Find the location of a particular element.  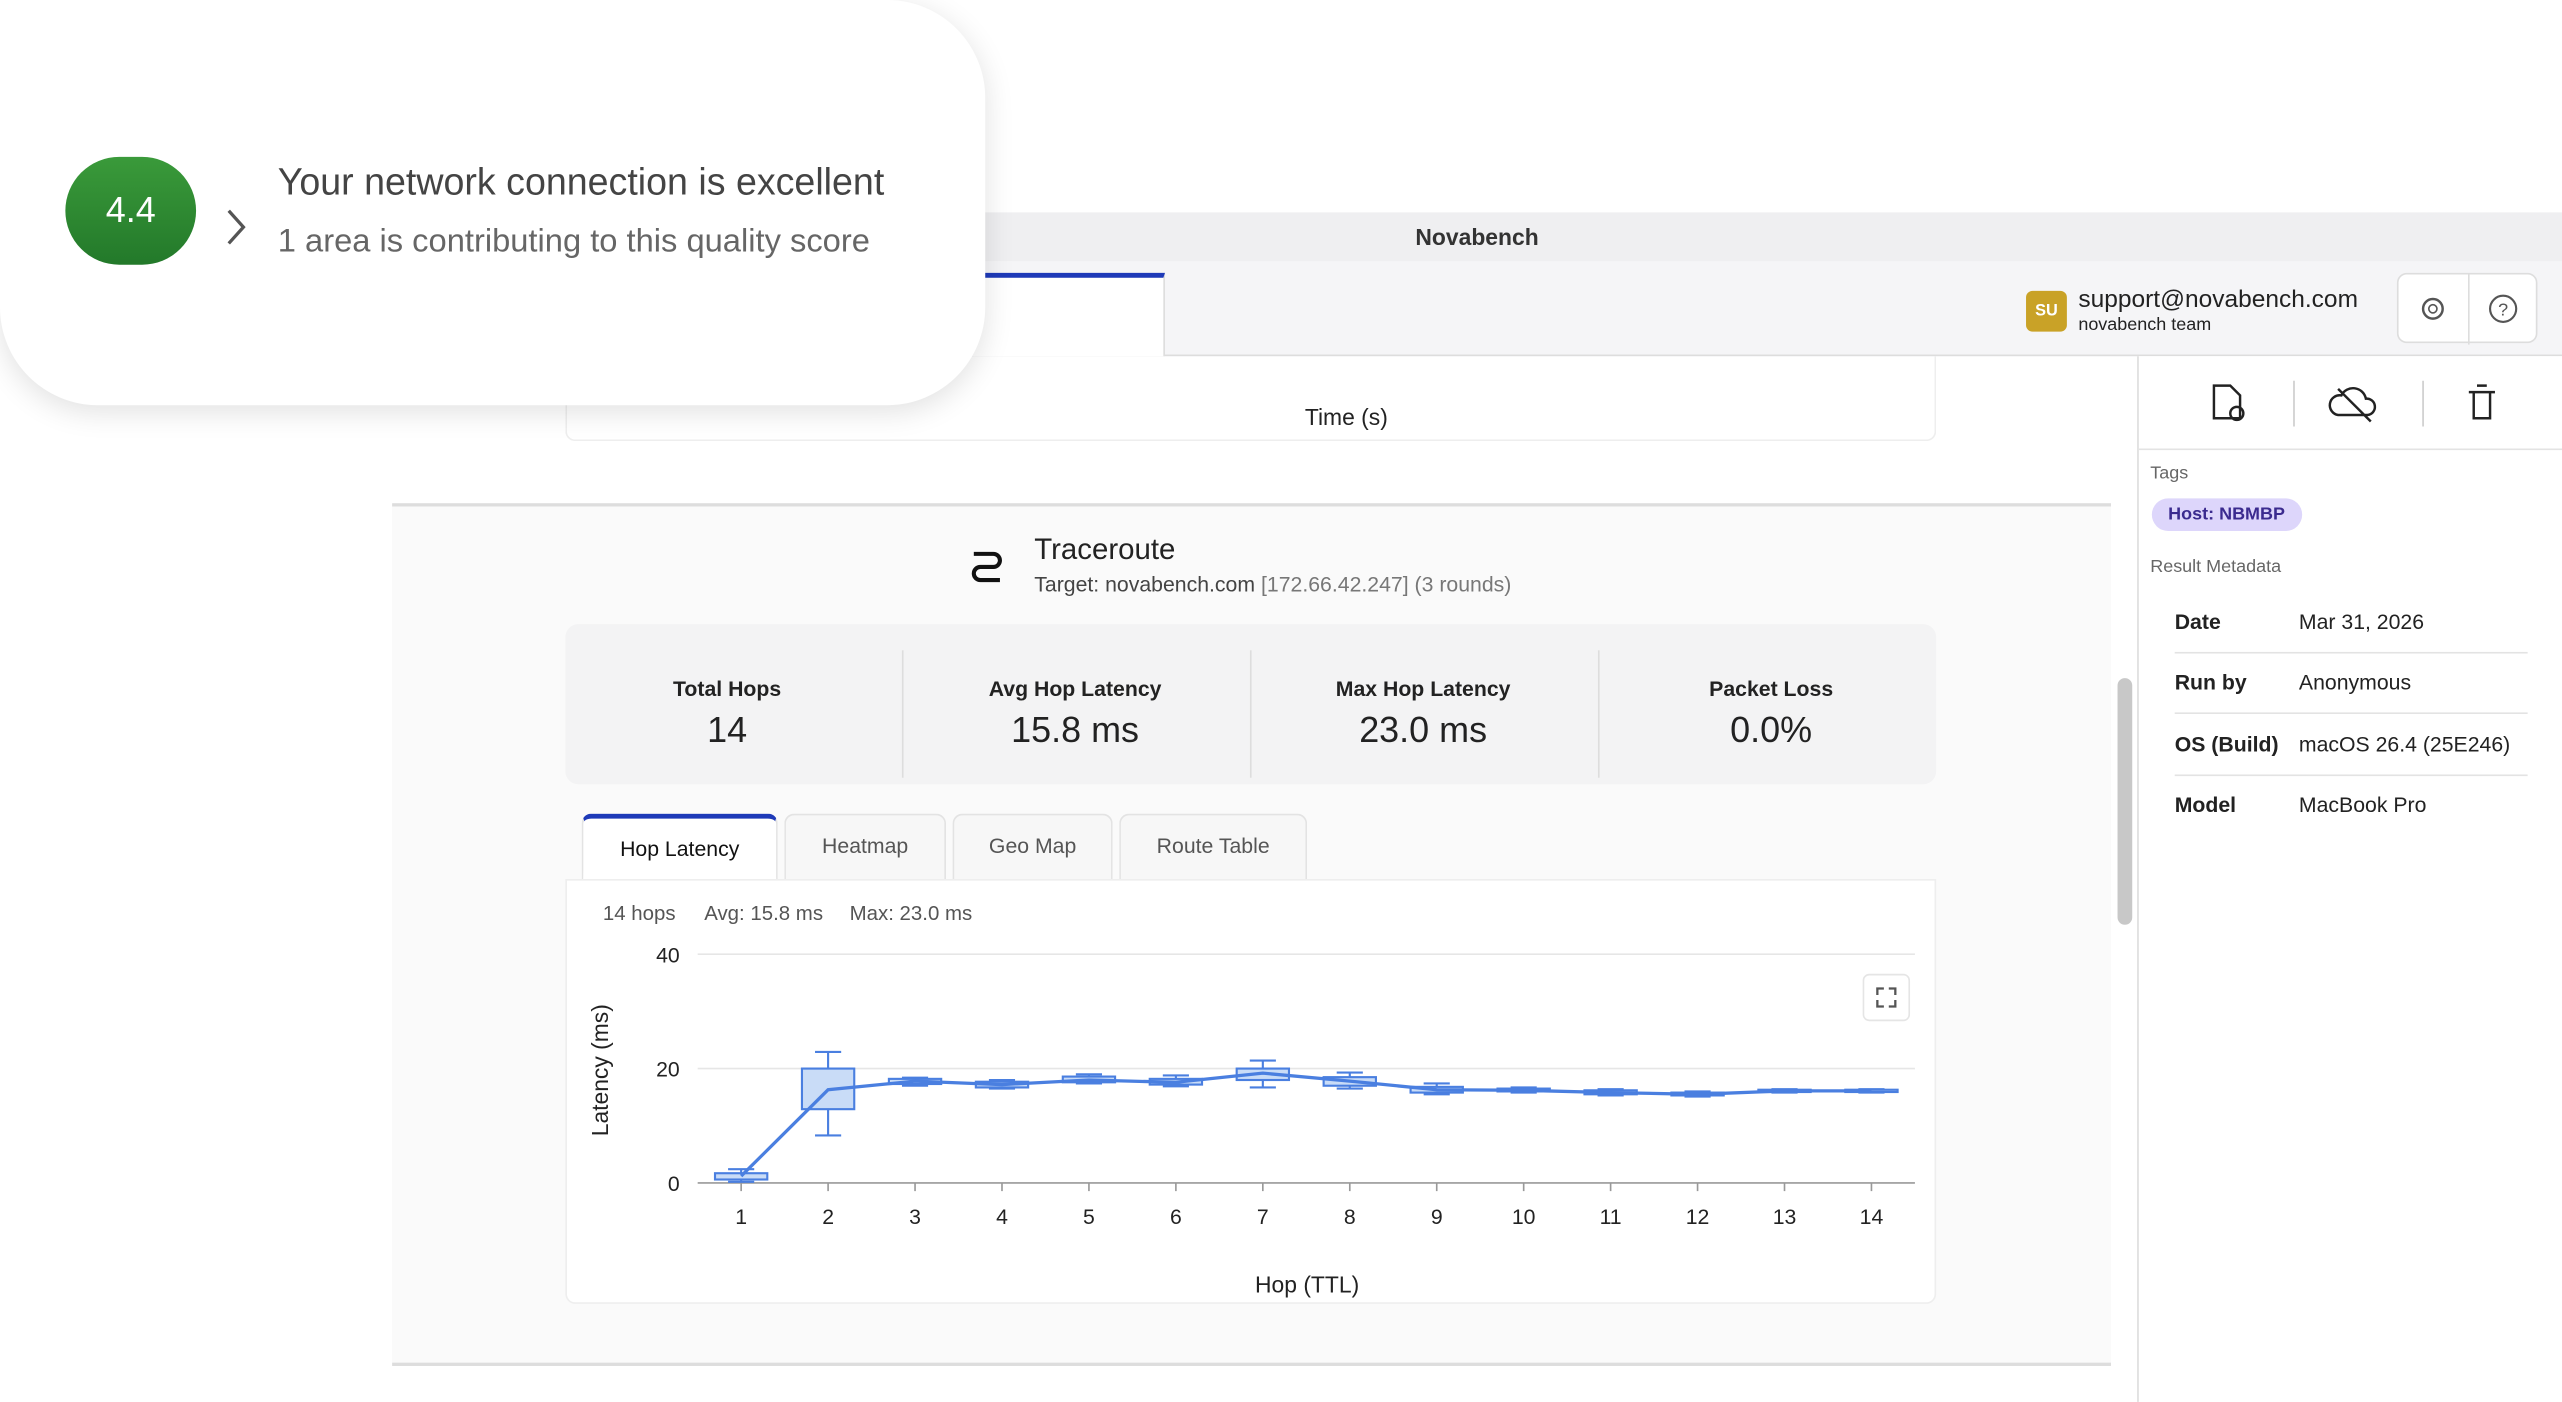

x-tick-label: 6 is located at coordinates (1176, 1217).